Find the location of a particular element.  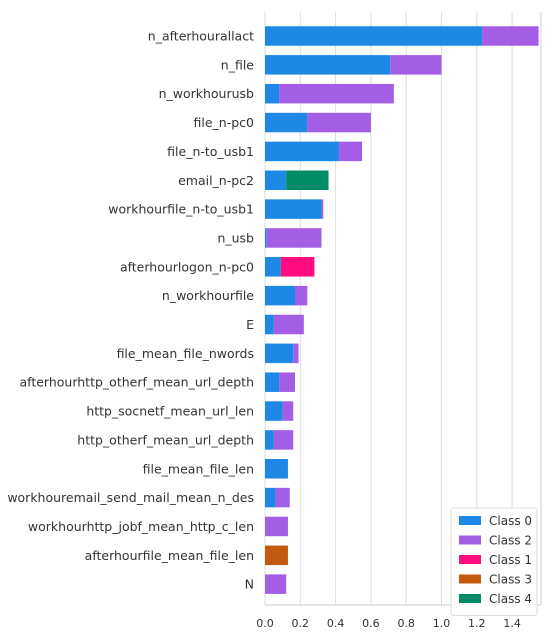

x-tick-label: 1.0 is located at coordinates (442, 623).